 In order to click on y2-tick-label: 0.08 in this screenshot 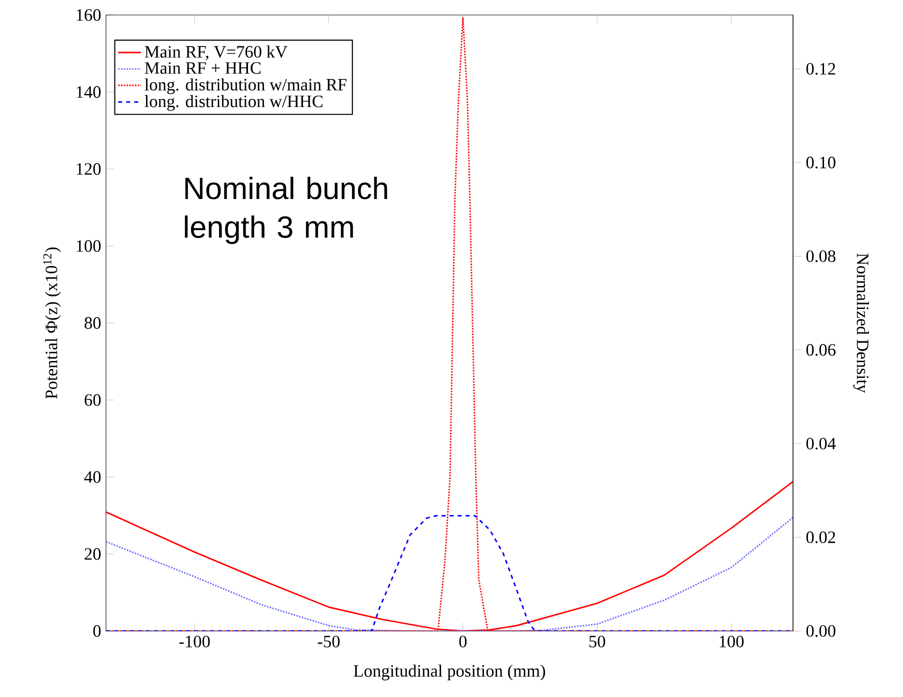, I will do `click(821, 256)`.